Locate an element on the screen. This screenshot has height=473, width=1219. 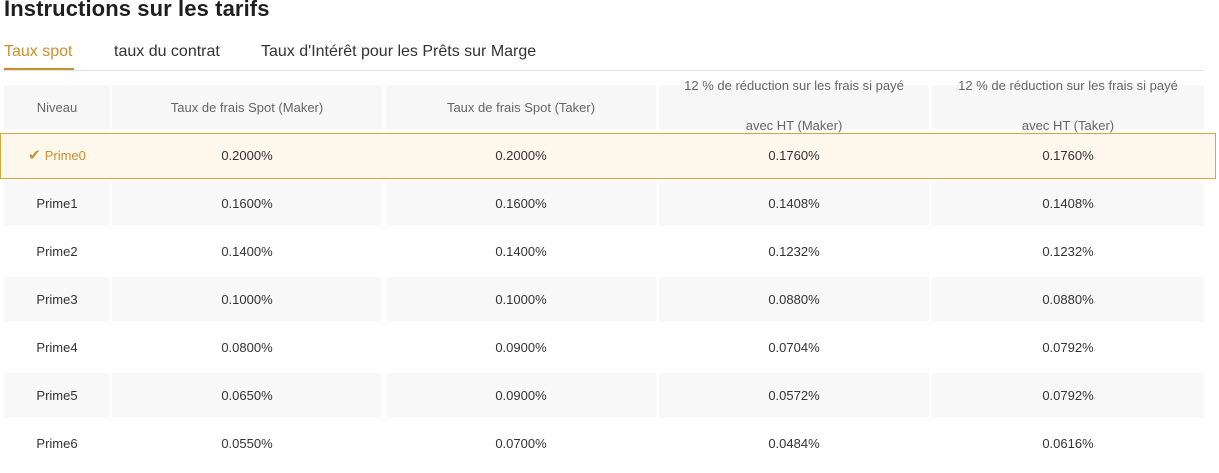
maker-rate-cell: 0.1400% is located at coordinates (247, 251).